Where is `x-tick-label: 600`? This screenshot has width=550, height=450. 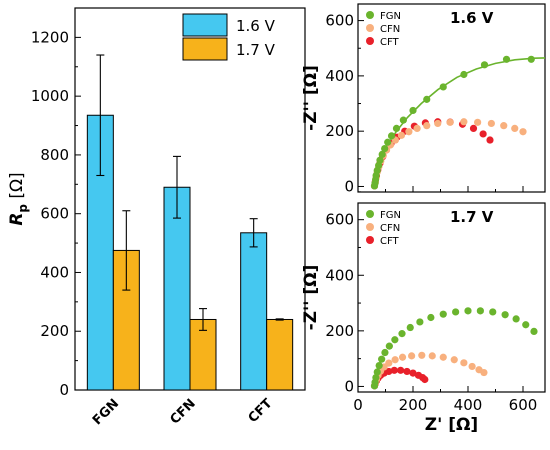 x-tick-label: 600 is located at coordinates (523, 405).